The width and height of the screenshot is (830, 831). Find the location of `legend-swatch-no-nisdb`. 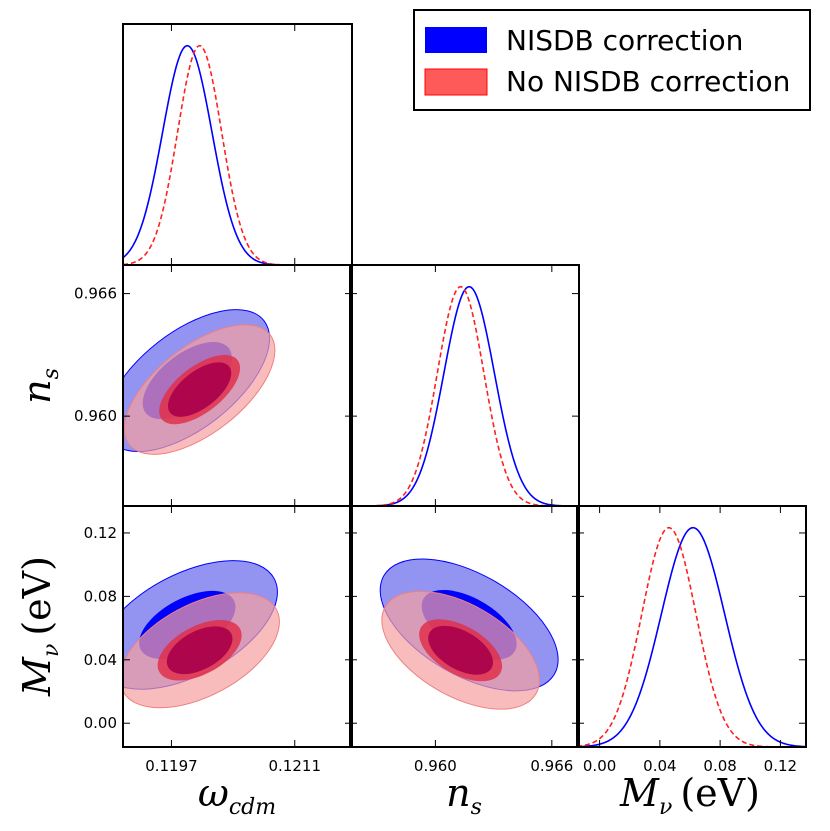

legend-swatch-no-nisdb is located at coordinates (456, 82).